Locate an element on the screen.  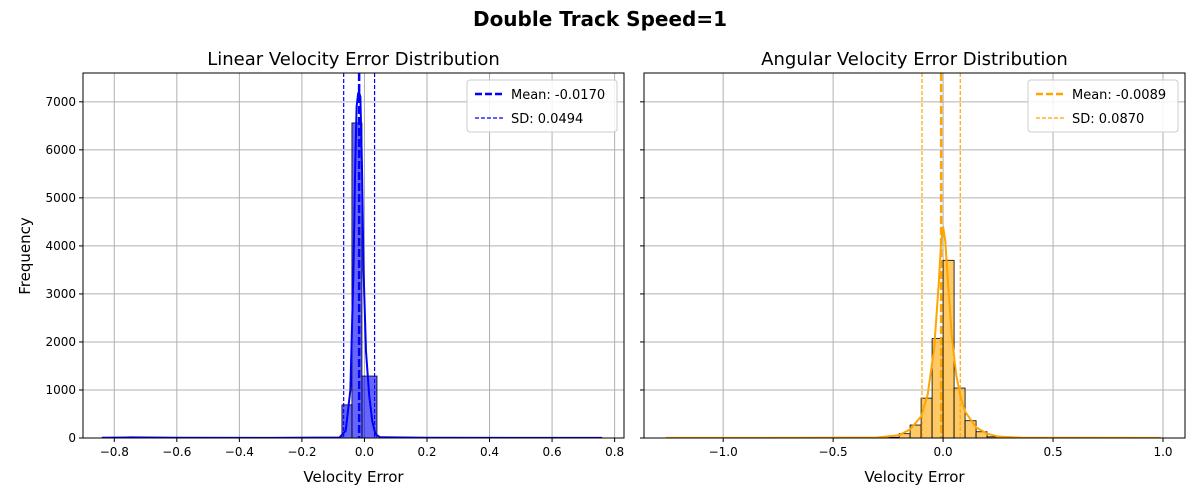
linear-y-tick-label: 7000 is located at coordinates (60, 102).